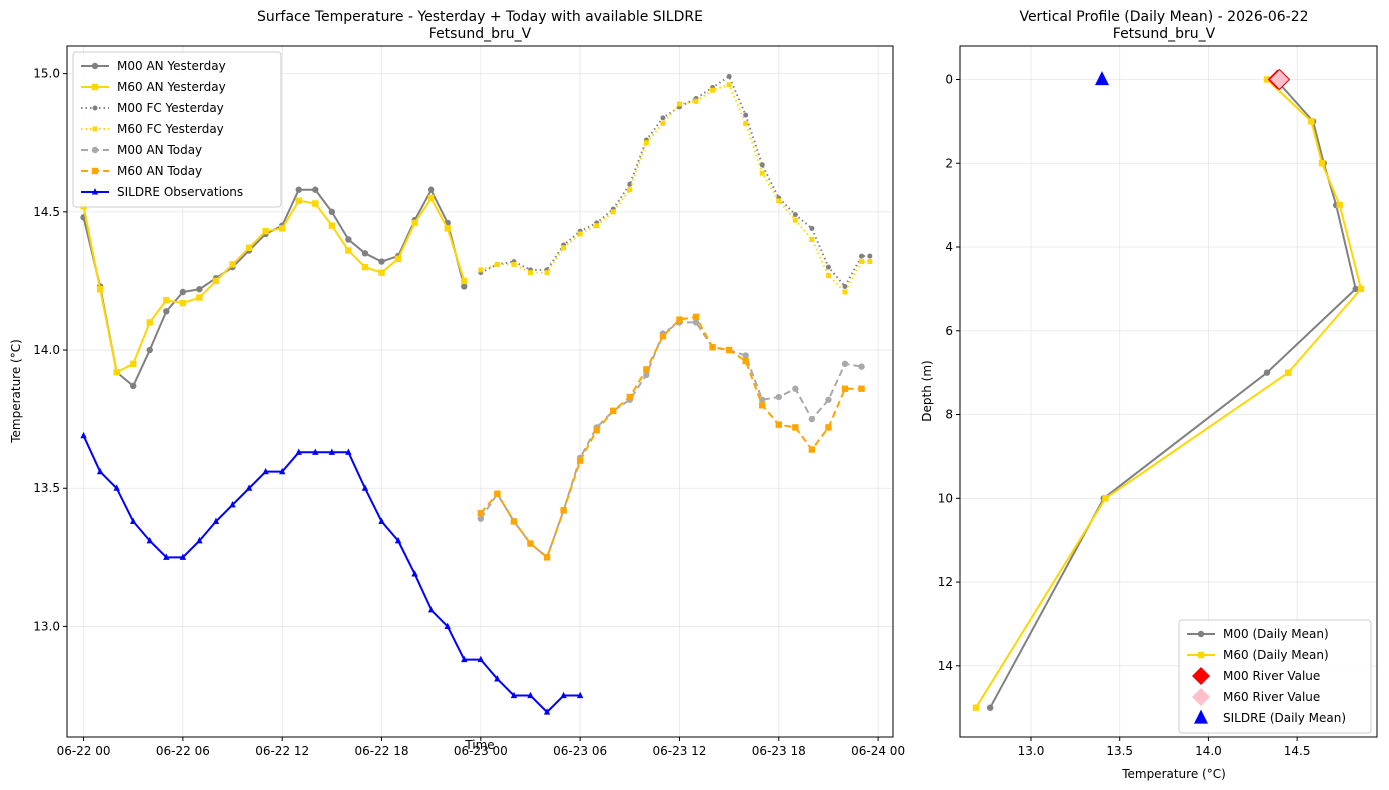 This screenshot has height=790, width=1389. I want to click on x-tick-label: 14.0, so click(1208, 751).